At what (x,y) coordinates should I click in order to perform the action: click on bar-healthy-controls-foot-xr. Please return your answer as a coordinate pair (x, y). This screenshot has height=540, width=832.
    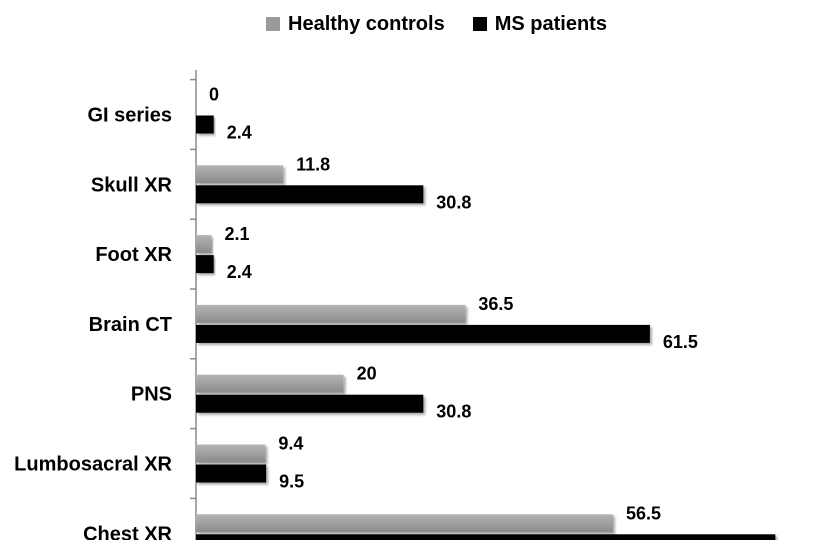
    Looking at the image, I should click on (204, 244).